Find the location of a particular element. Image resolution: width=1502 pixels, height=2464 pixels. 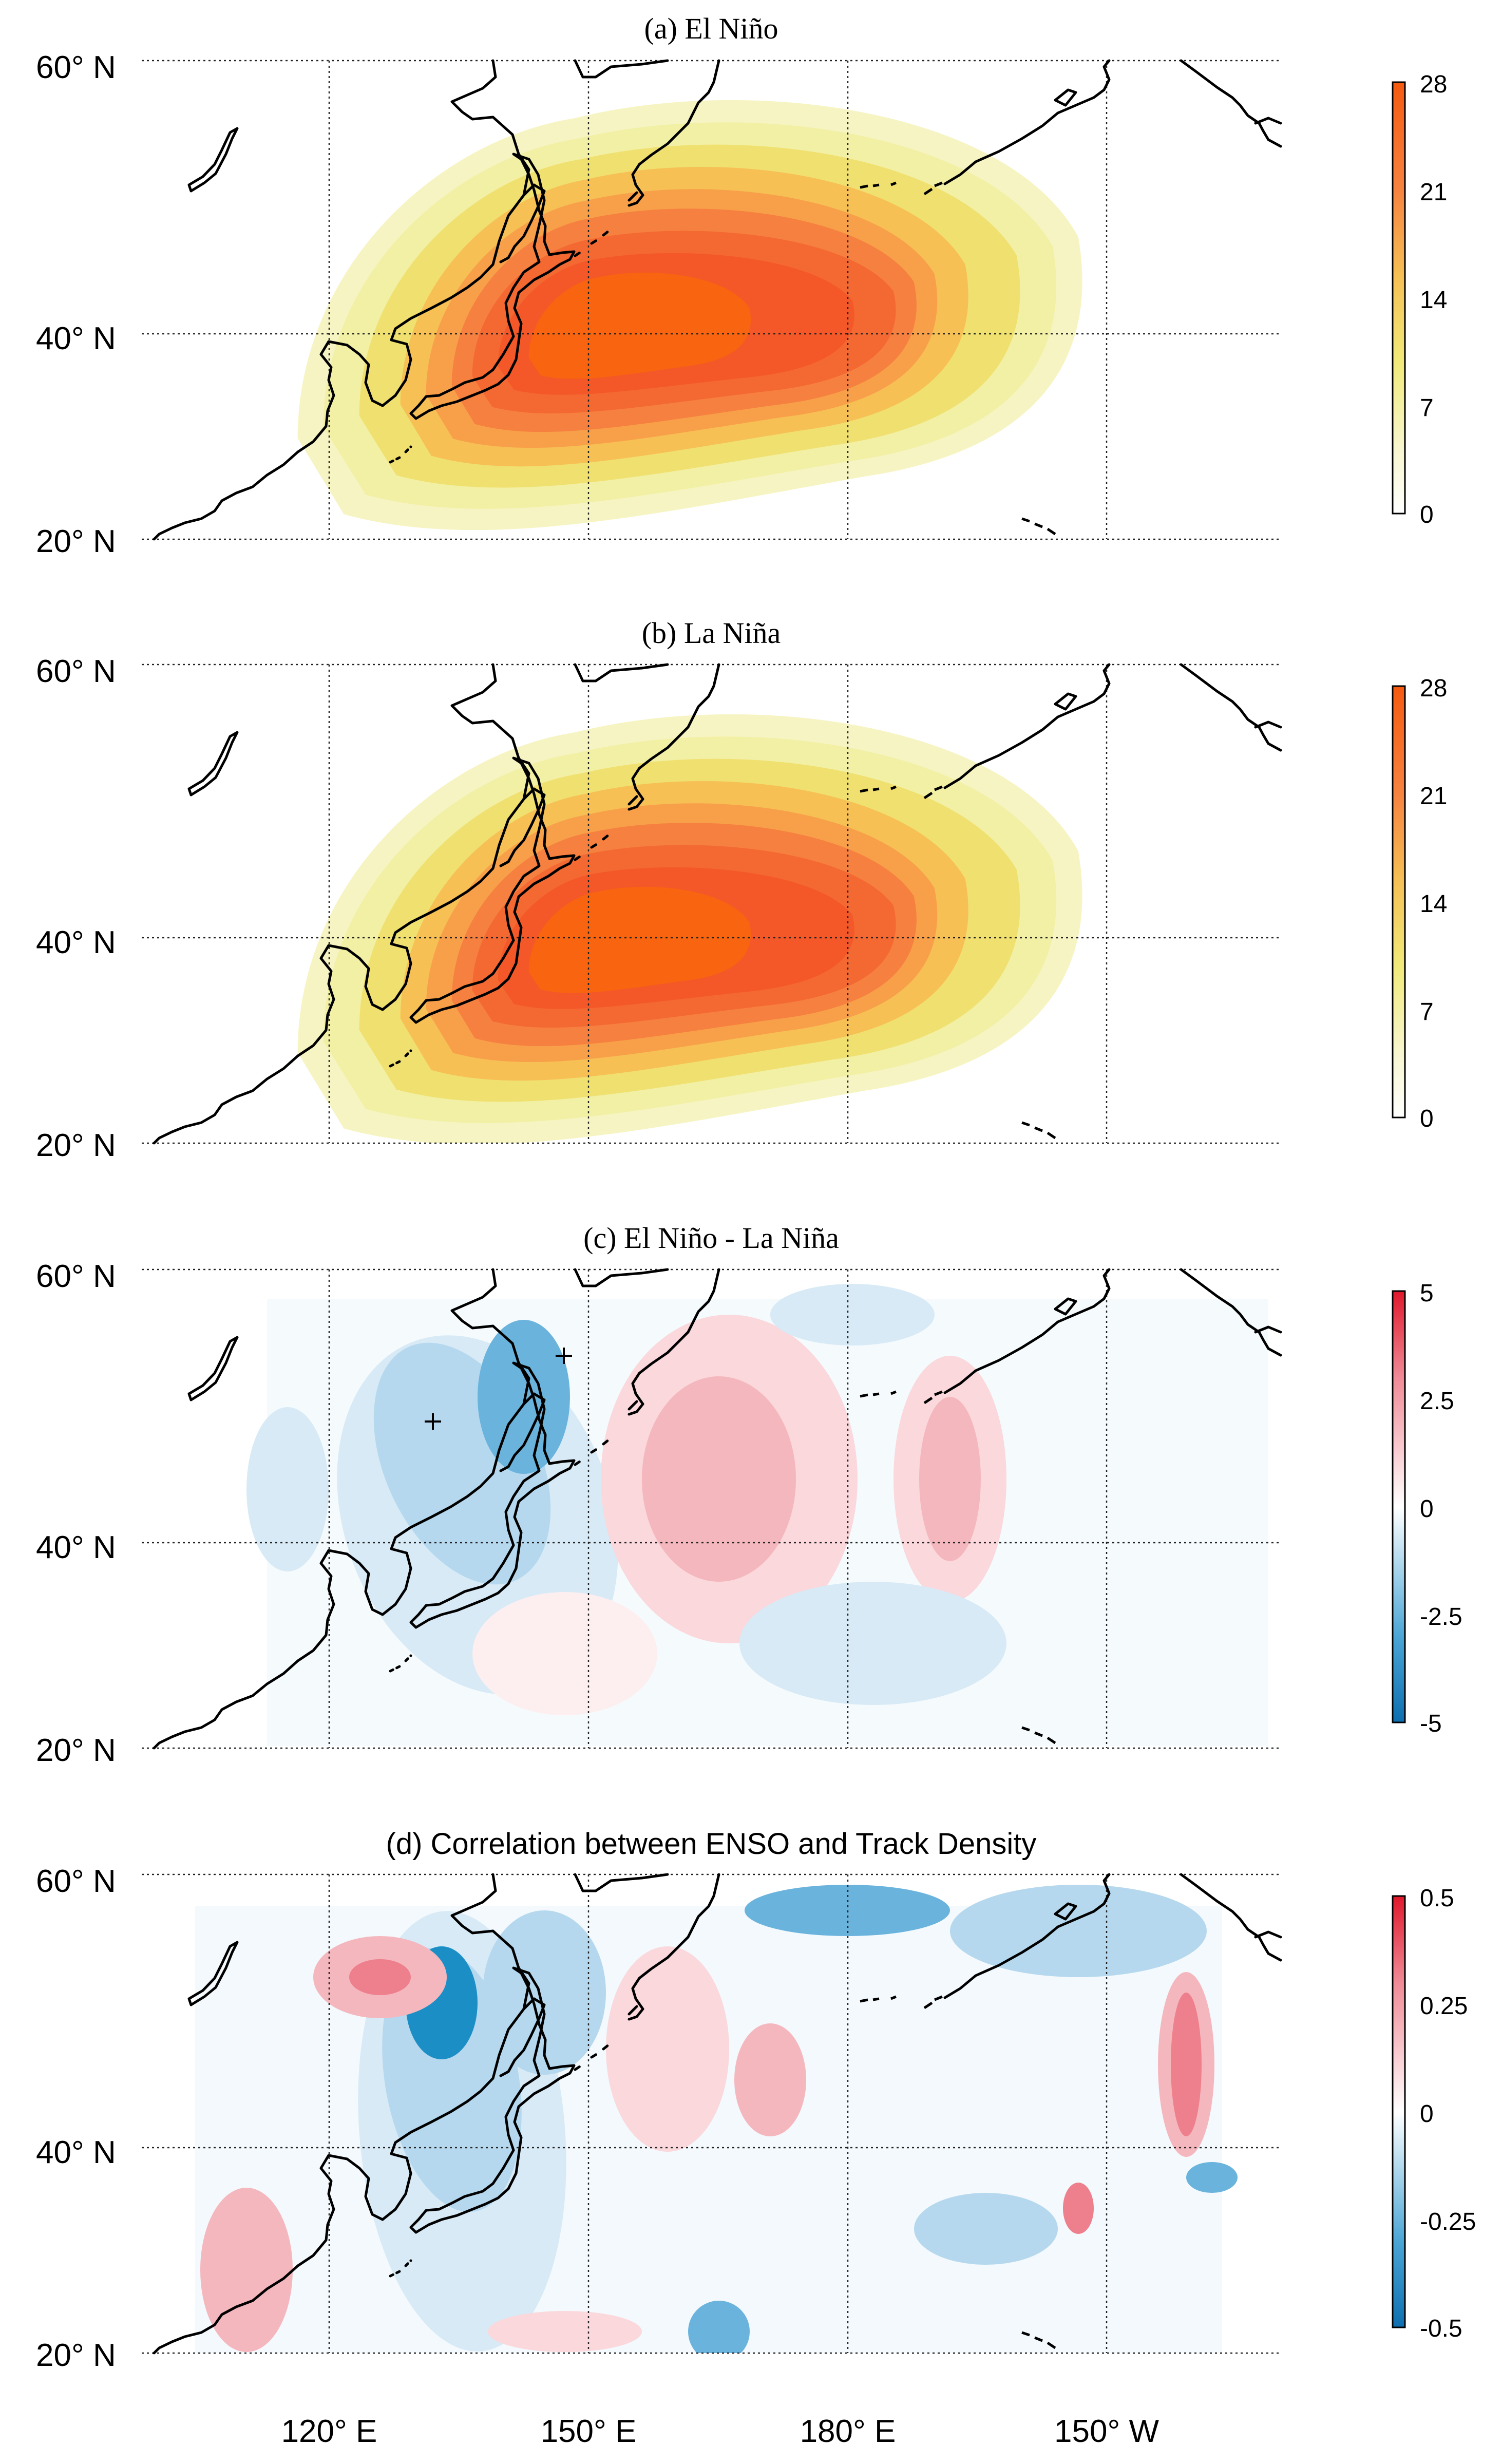

panel-b-density-contours is located at coordinates (689, 928).